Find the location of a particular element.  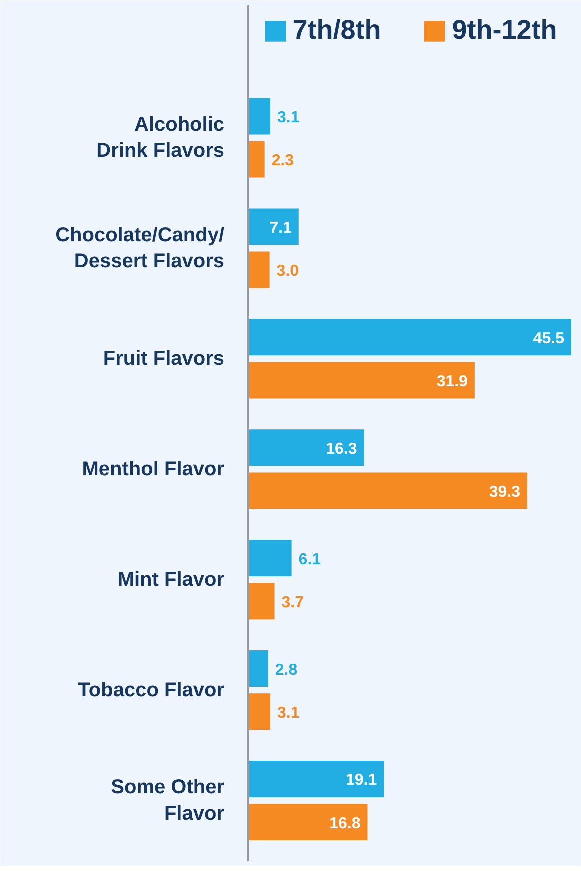

y-tick-label: Some Other Flavor is located at coordinates (168, 800).